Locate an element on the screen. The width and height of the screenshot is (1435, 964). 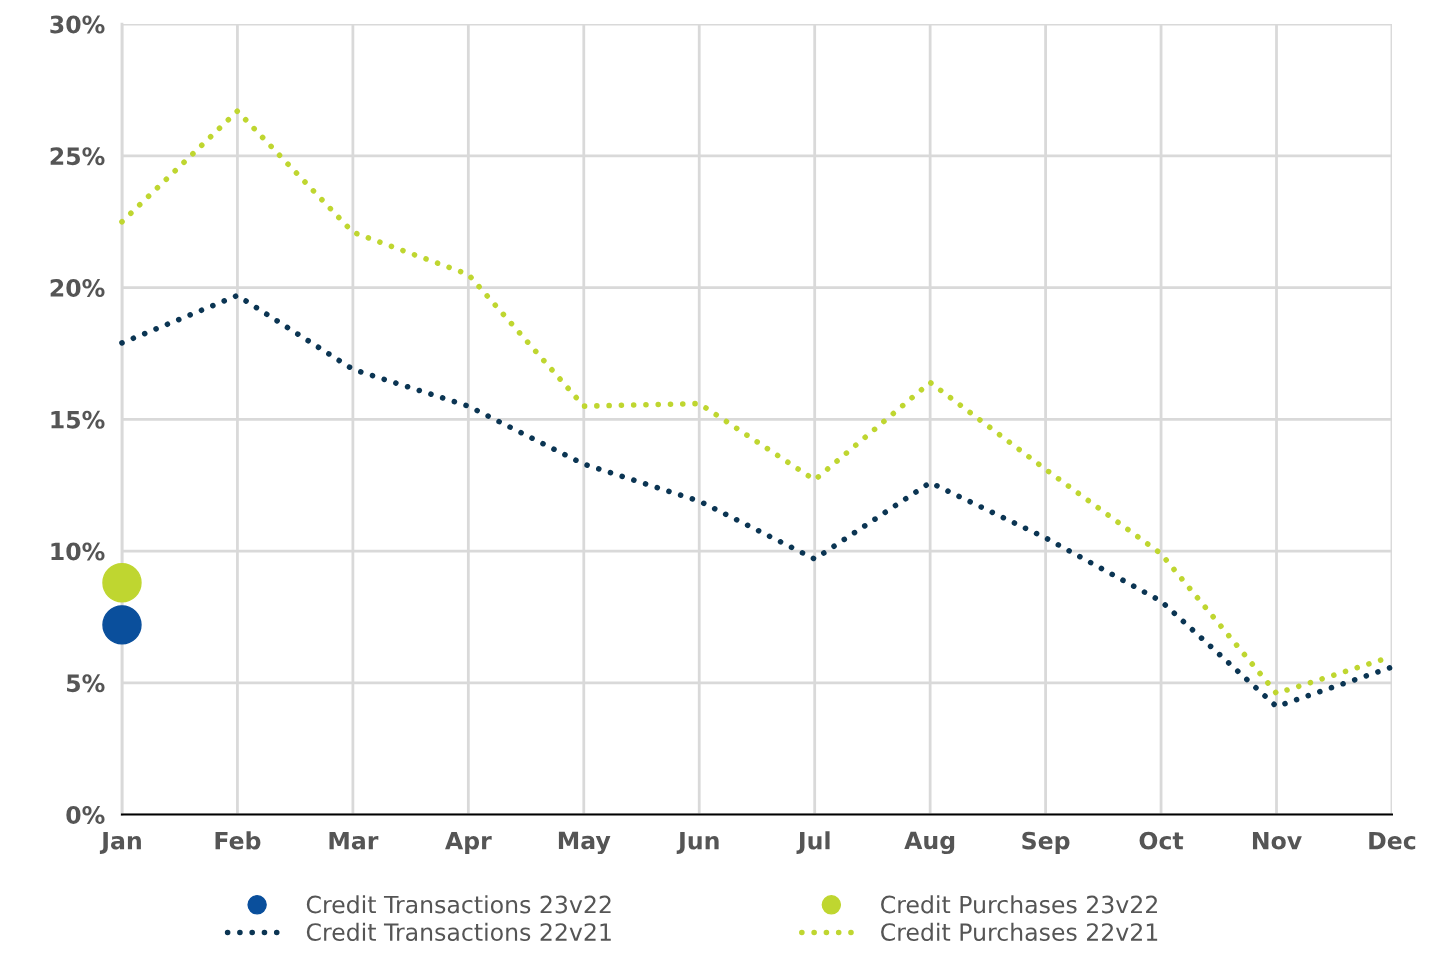
x-tick-label: Nov is located at coordinates (1277, 840).